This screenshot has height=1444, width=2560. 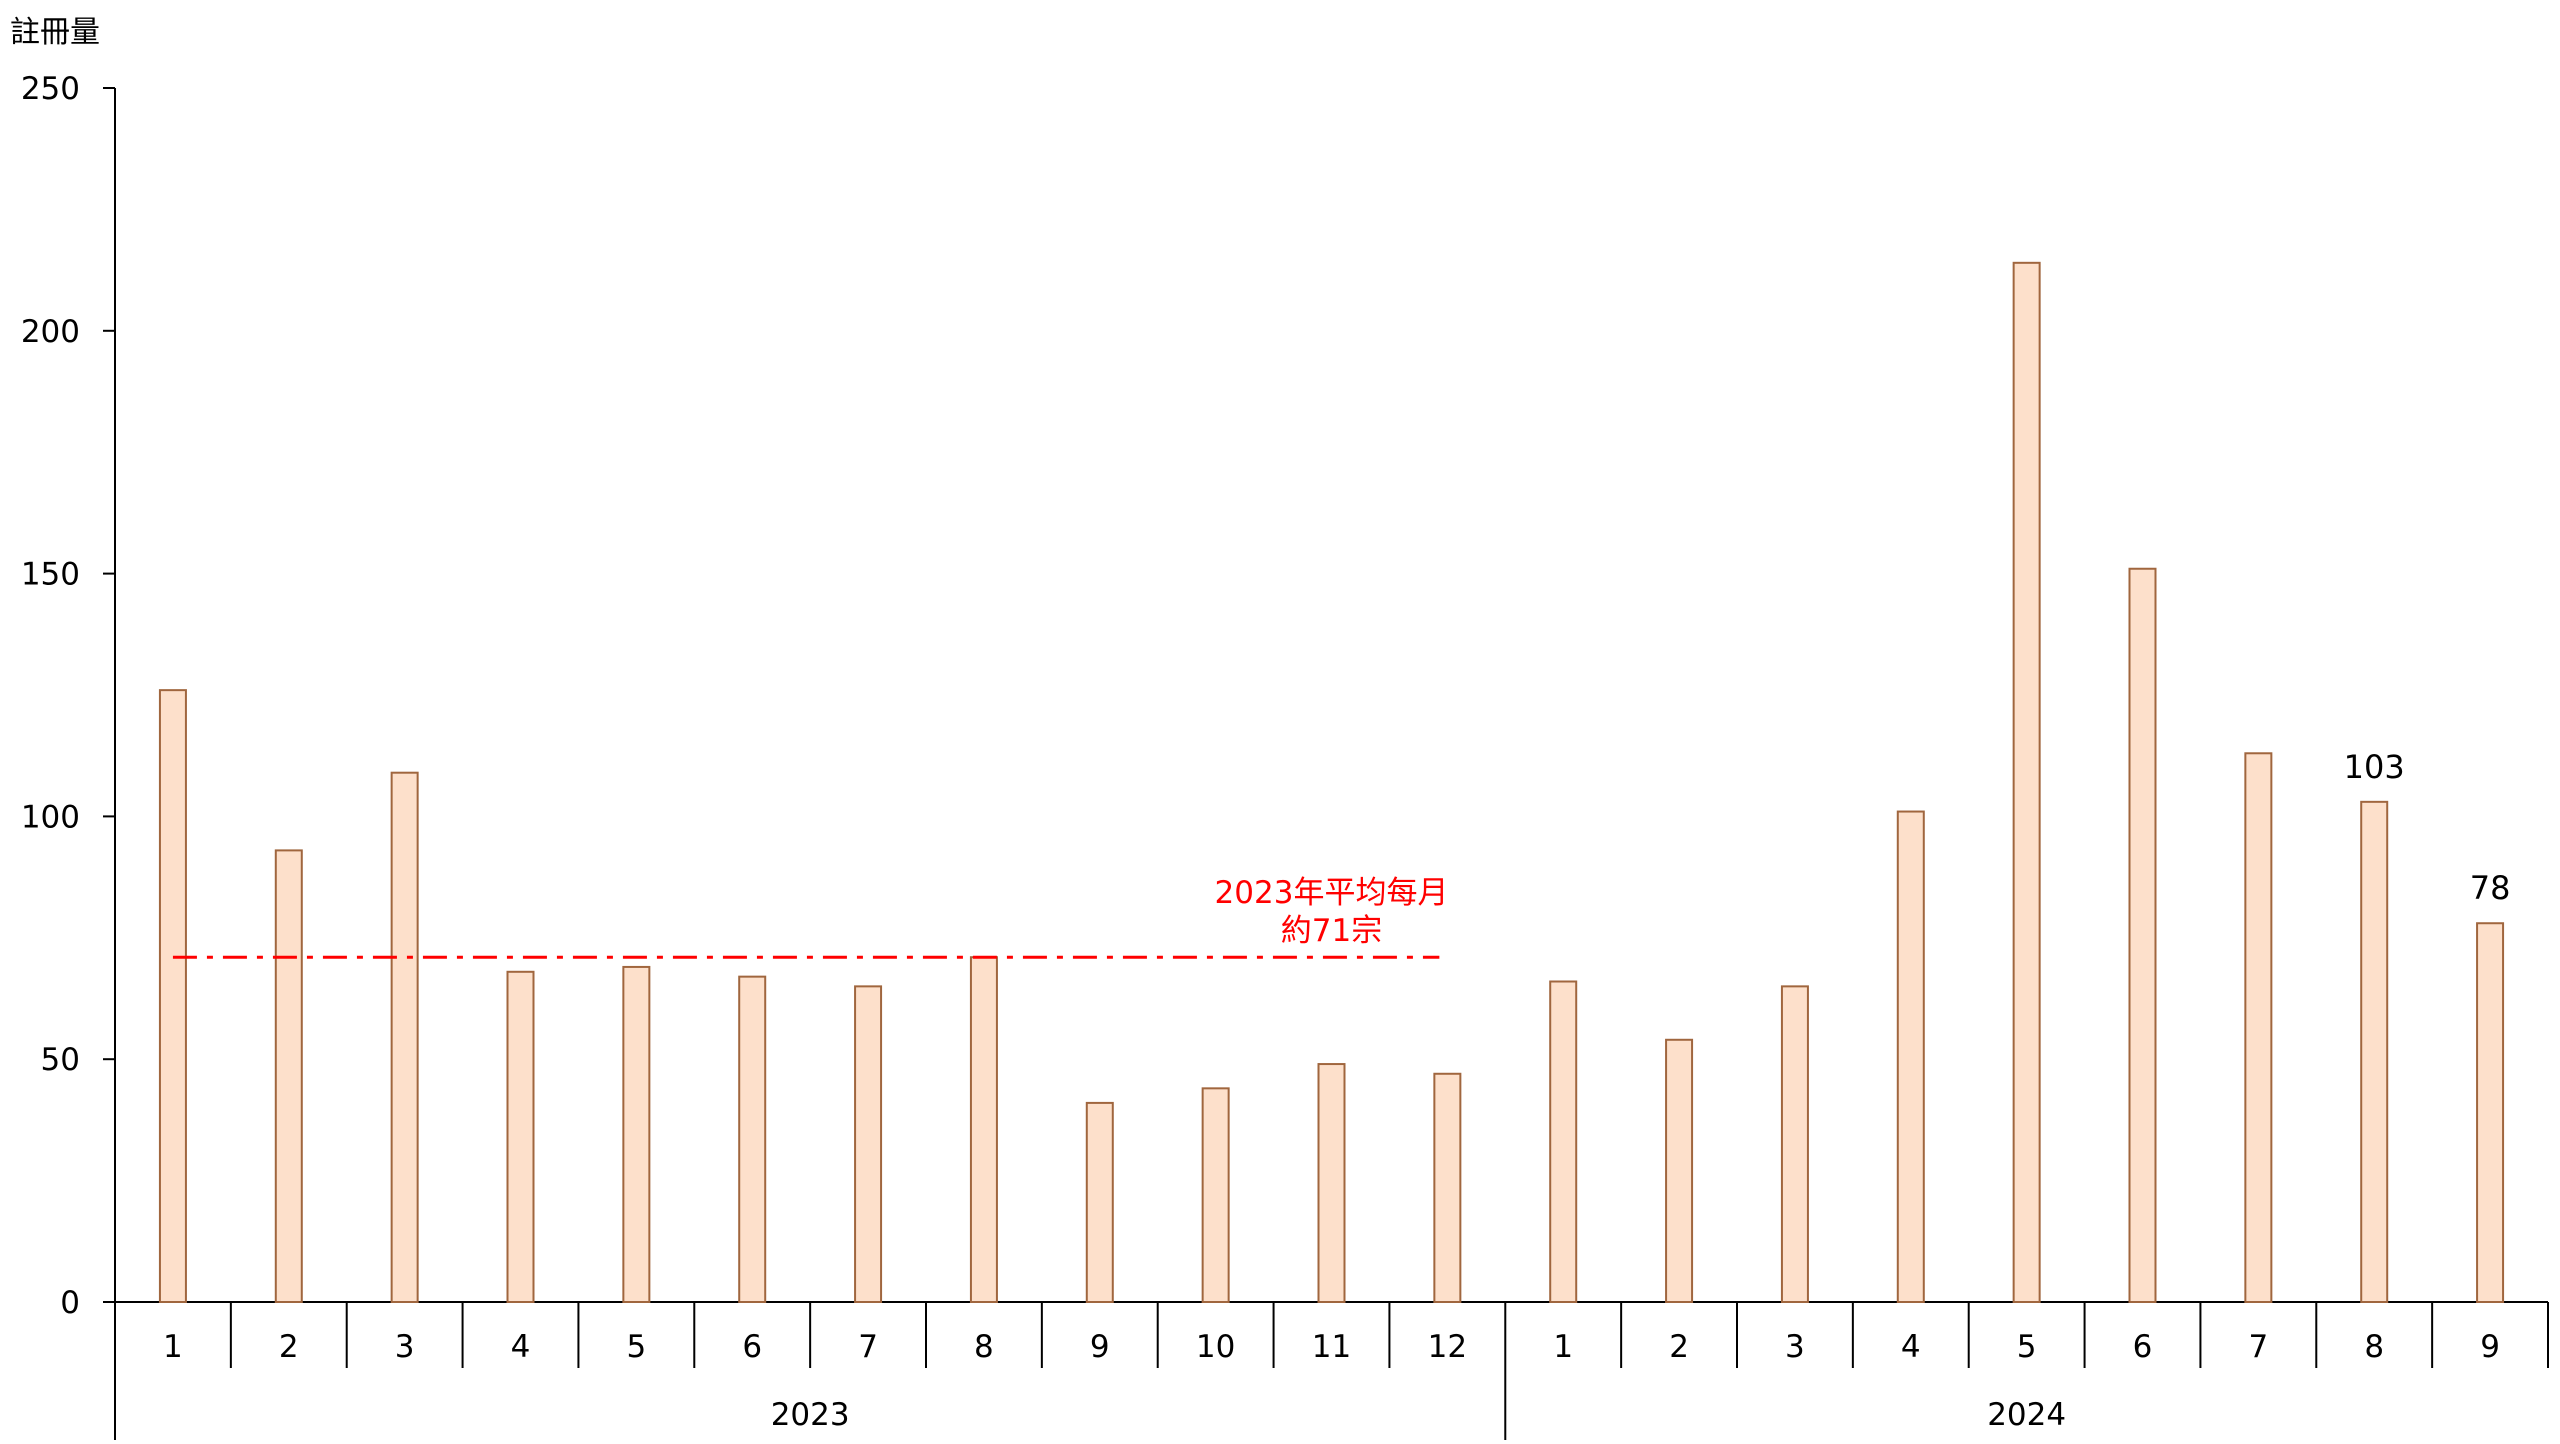 What do you see at coordinates (810, 1415) in the screenshot?
I see `year-tick-label: 2023` at bounding box center [810, 1415].